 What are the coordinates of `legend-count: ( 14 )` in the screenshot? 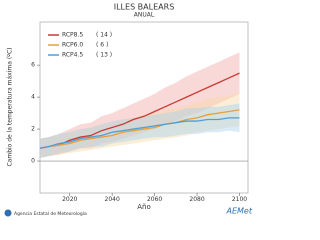 It's located at (104, 35).